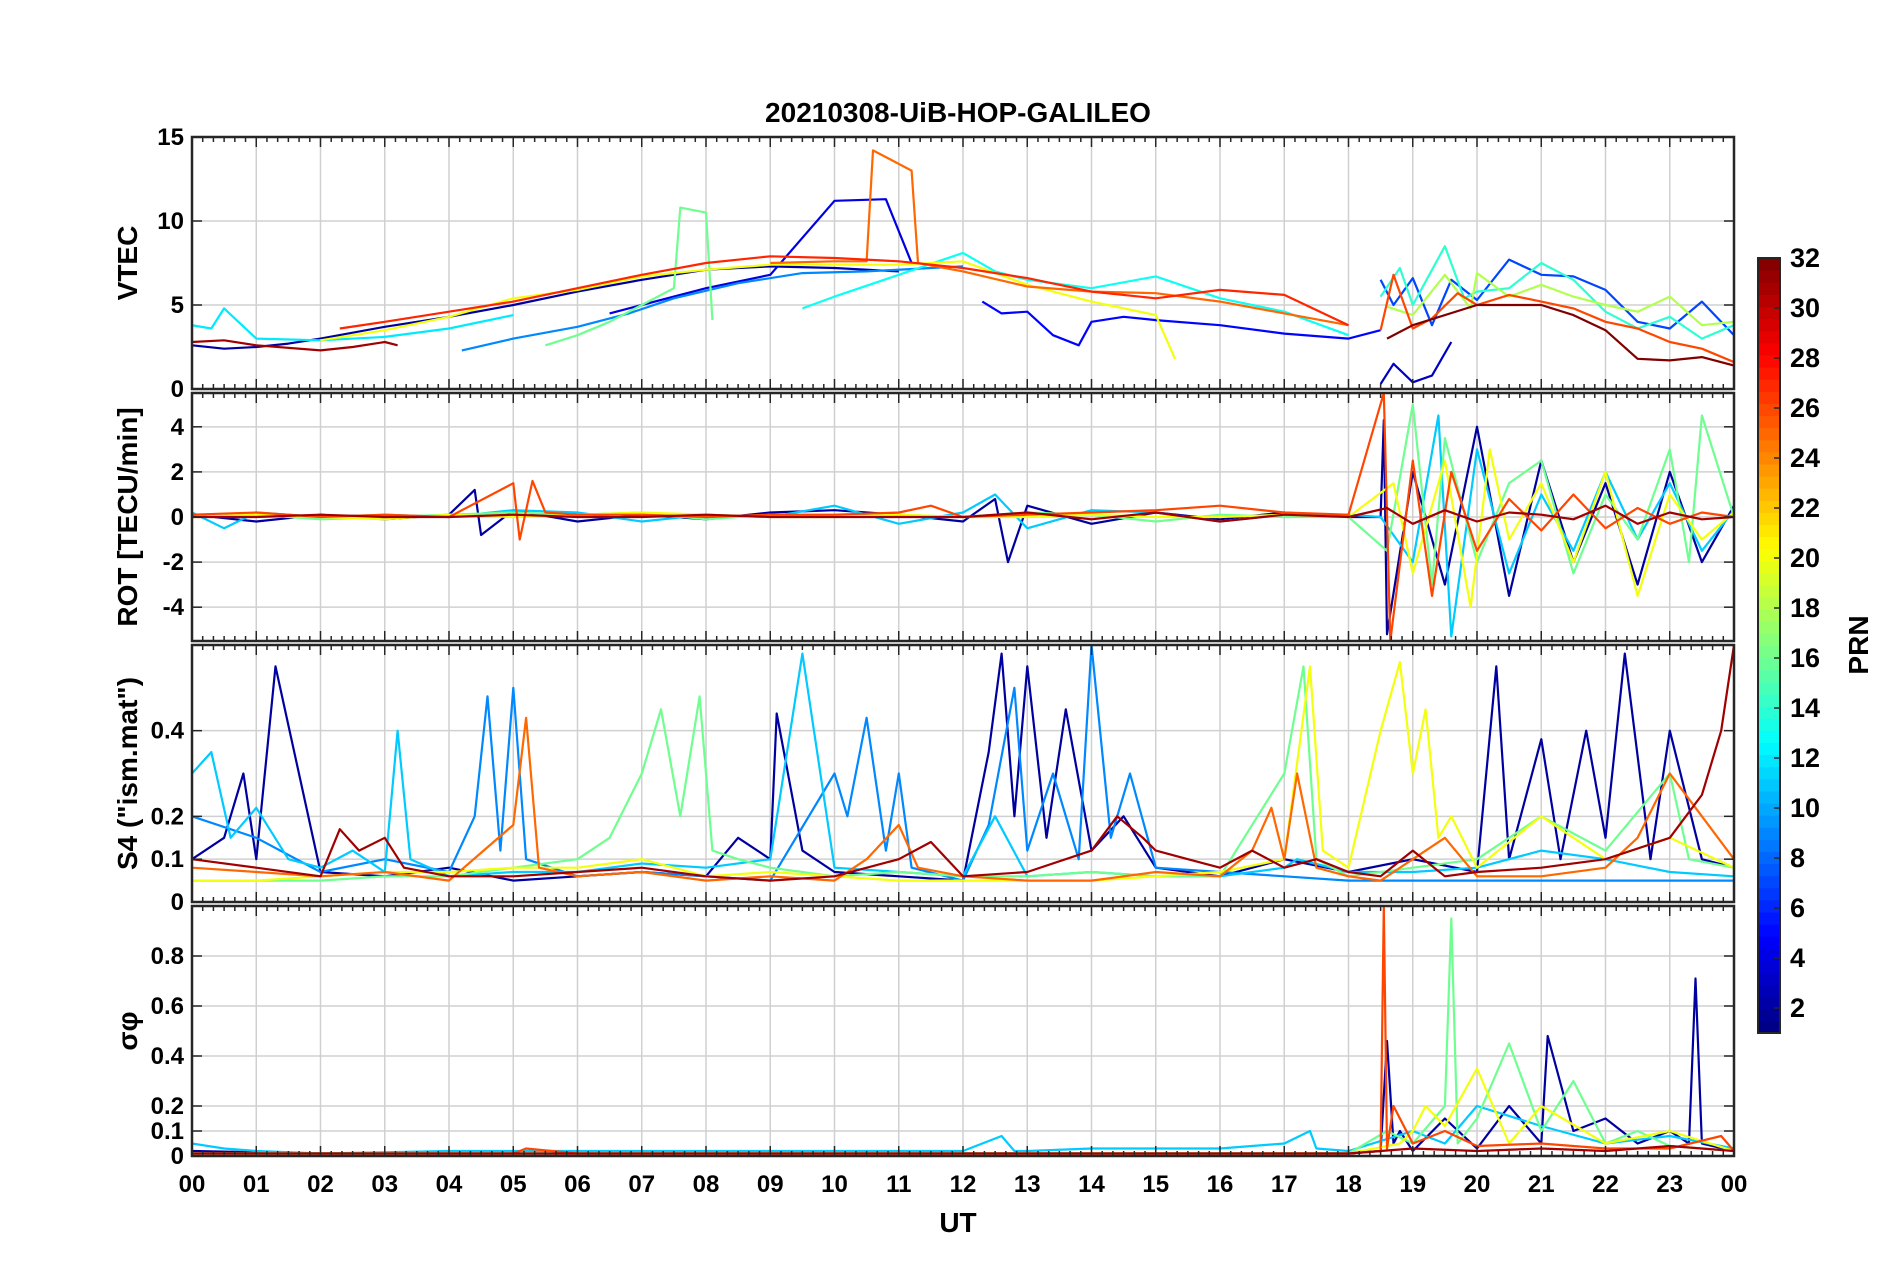 This screenshot has width=1902, height=1272. What do you see at coordinates (1541, 1184) in the screenshot?
I see `x-tick-label: 21` at bounding box center [1541, 1184].